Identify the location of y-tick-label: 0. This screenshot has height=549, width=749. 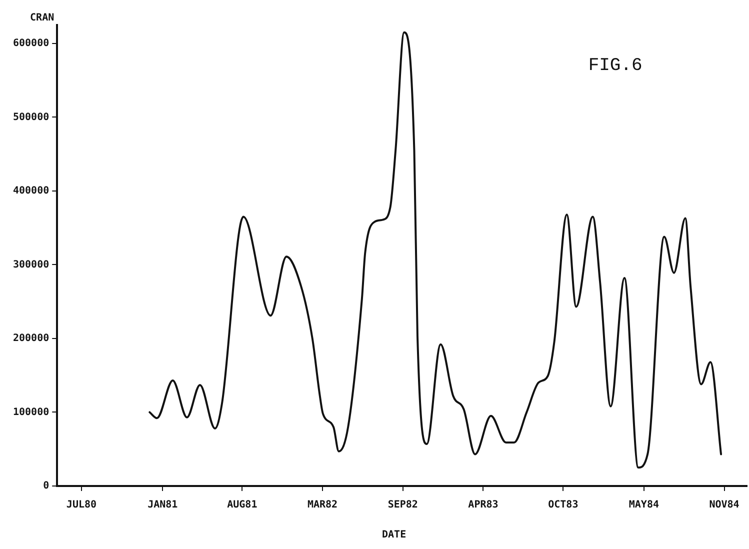
(46, 486).